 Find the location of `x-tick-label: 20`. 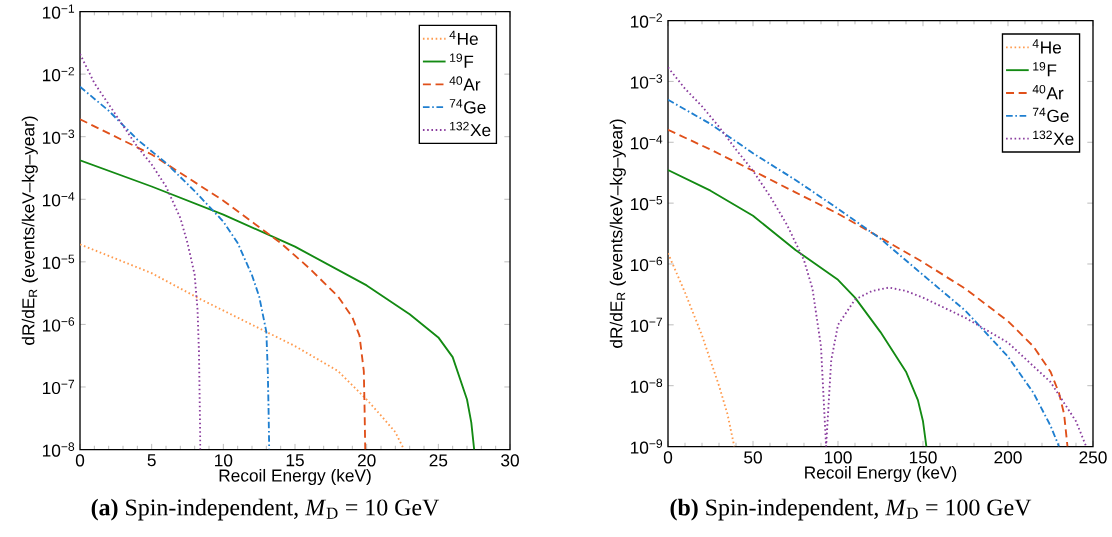

x-tick-label: 20 is located at coordinates (366, 460).